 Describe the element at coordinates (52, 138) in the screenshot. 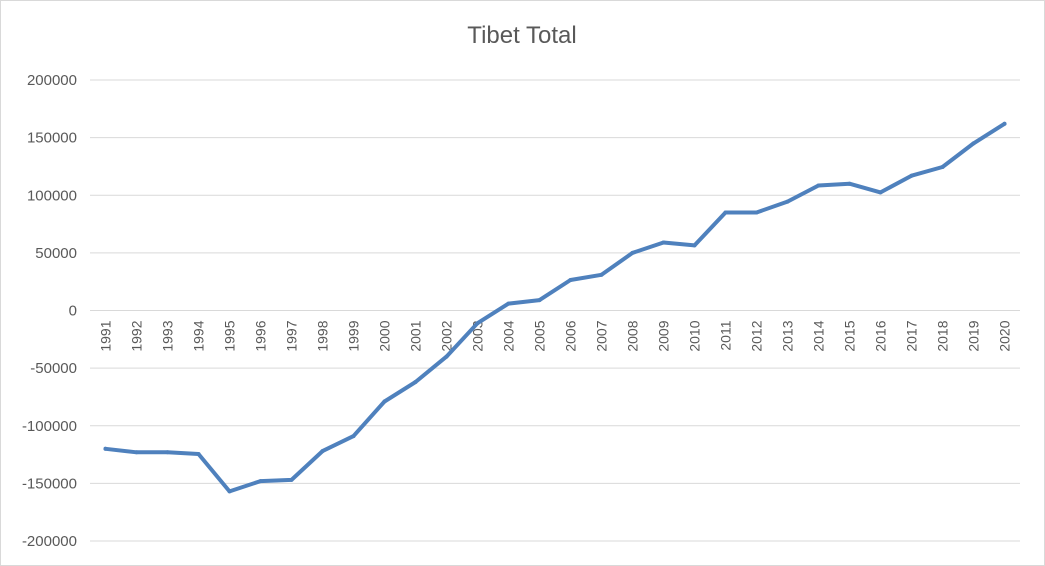

I see `y-tick-label: 150000` at that location.